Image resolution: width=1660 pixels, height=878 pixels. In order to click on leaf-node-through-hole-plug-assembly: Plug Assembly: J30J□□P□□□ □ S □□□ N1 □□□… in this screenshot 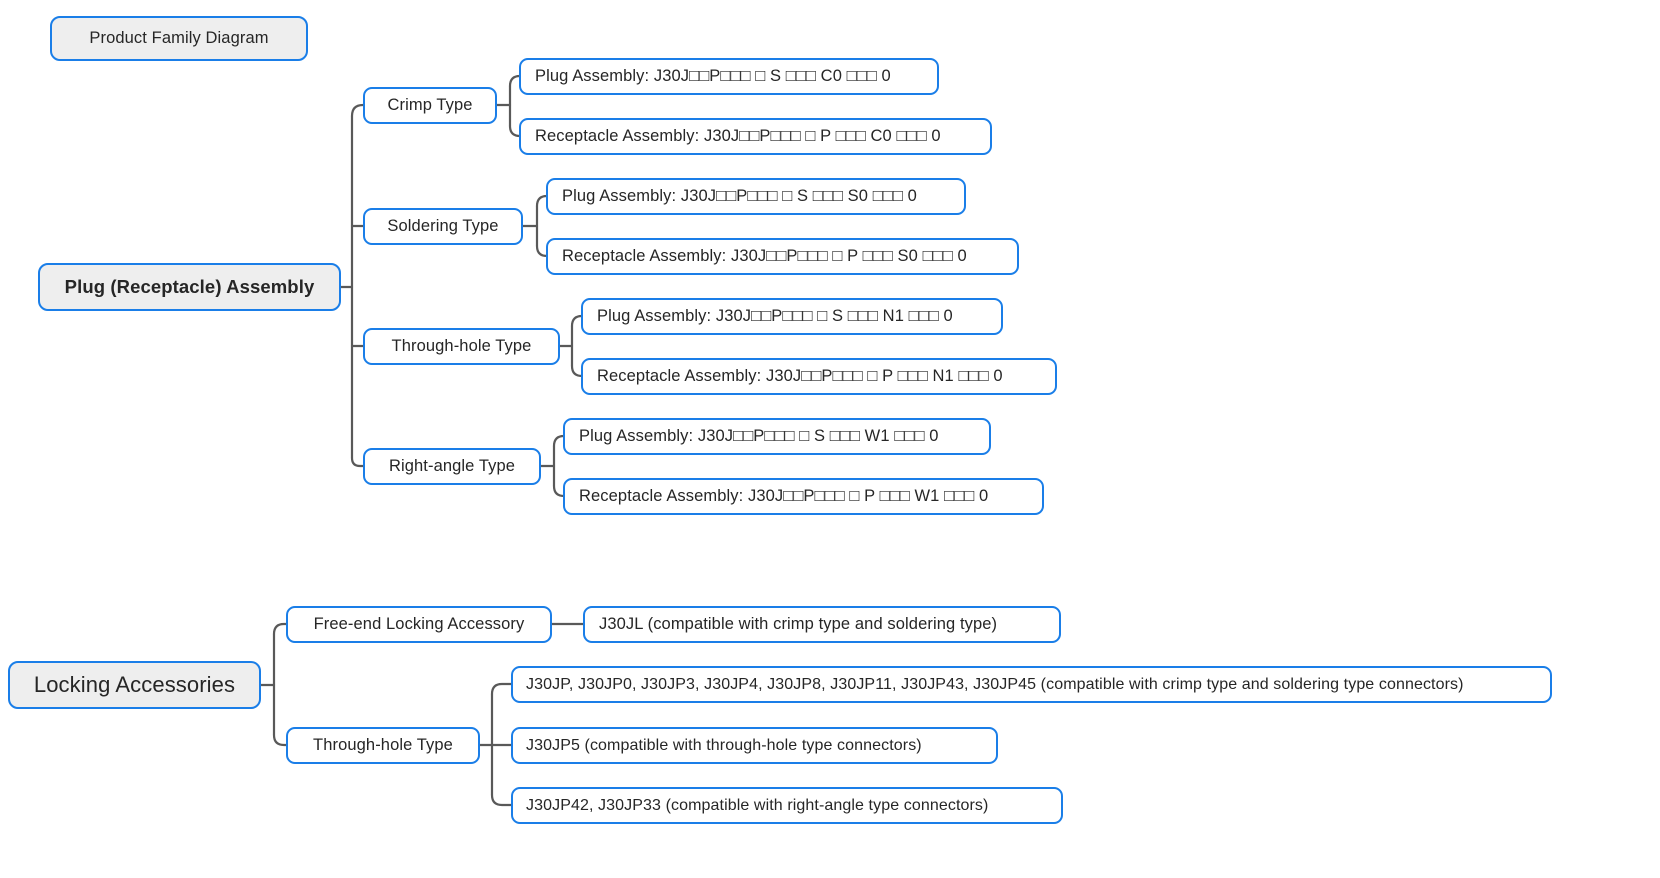, I will do `click(792, 316)`.